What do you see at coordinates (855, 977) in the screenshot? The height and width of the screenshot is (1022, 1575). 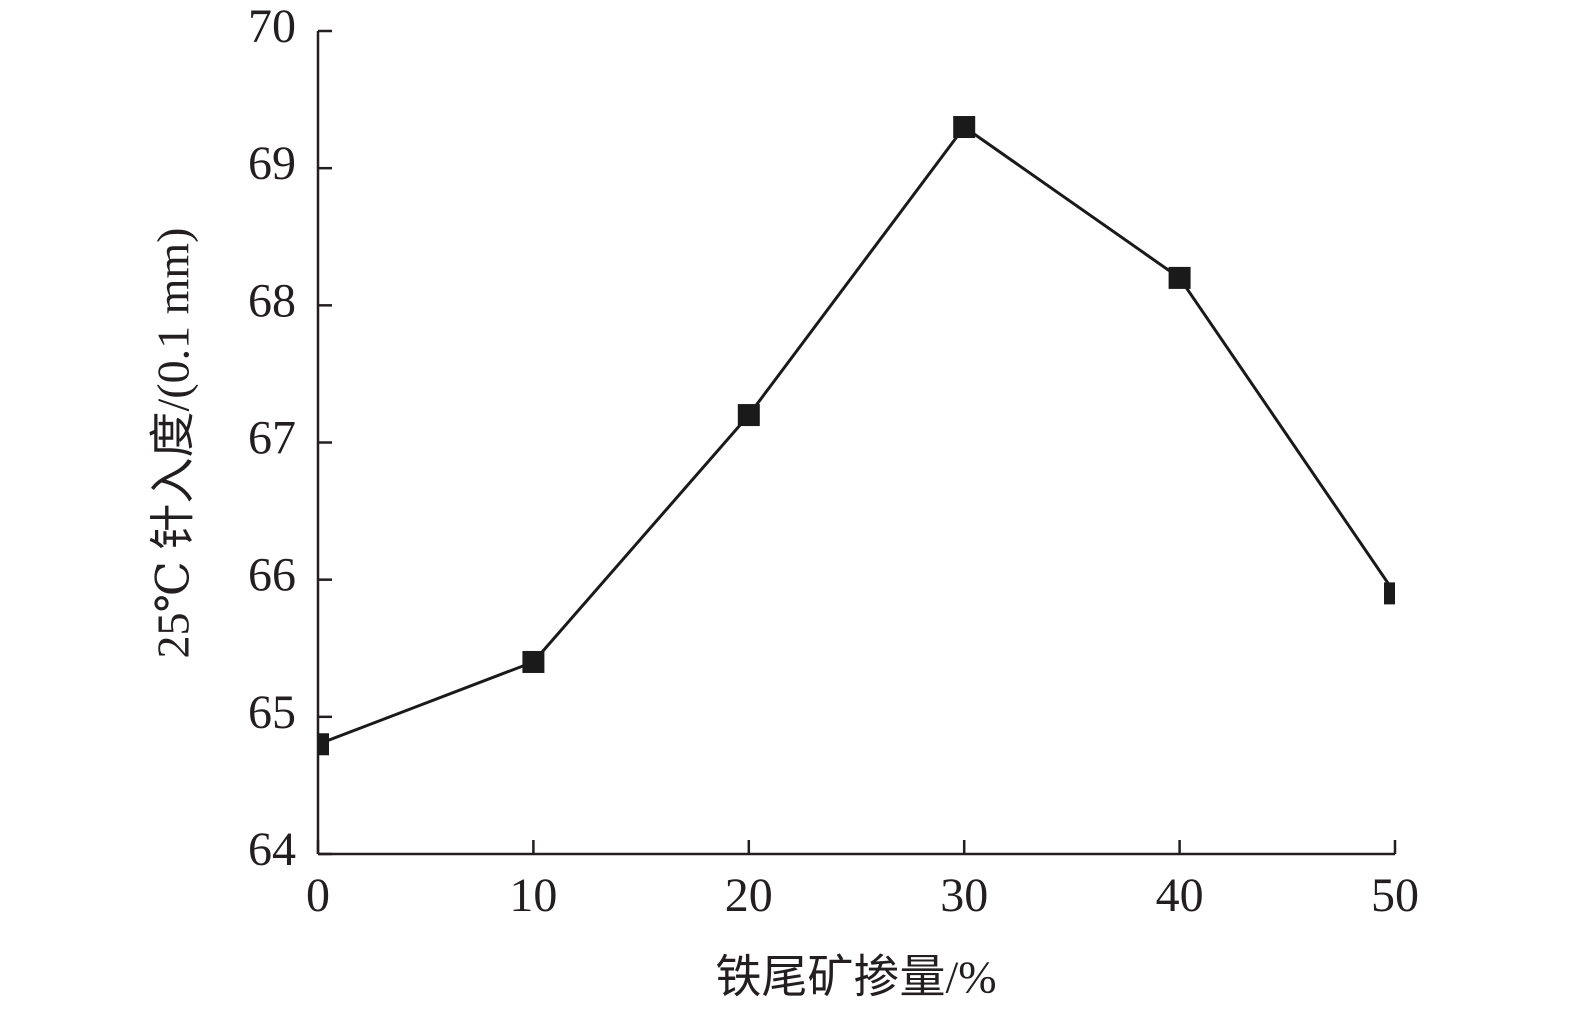 I see `x-axis-label: 铁尾矿掺量/%` at bounding box center [855, 977].